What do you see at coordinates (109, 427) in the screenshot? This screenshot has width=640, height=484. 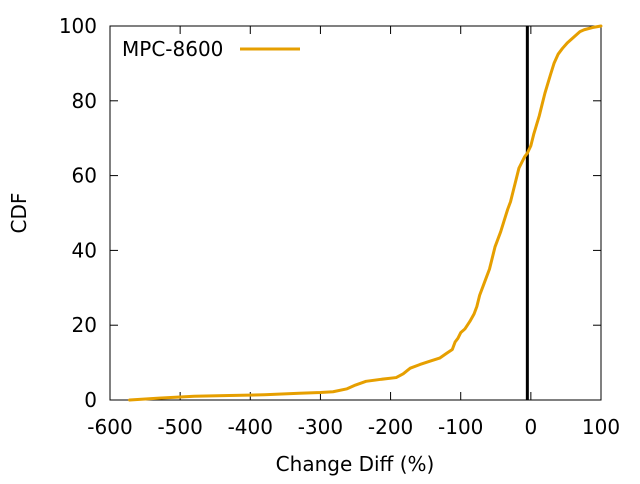 I see `x-tick-label: -600` at bounding box center [109, 427].